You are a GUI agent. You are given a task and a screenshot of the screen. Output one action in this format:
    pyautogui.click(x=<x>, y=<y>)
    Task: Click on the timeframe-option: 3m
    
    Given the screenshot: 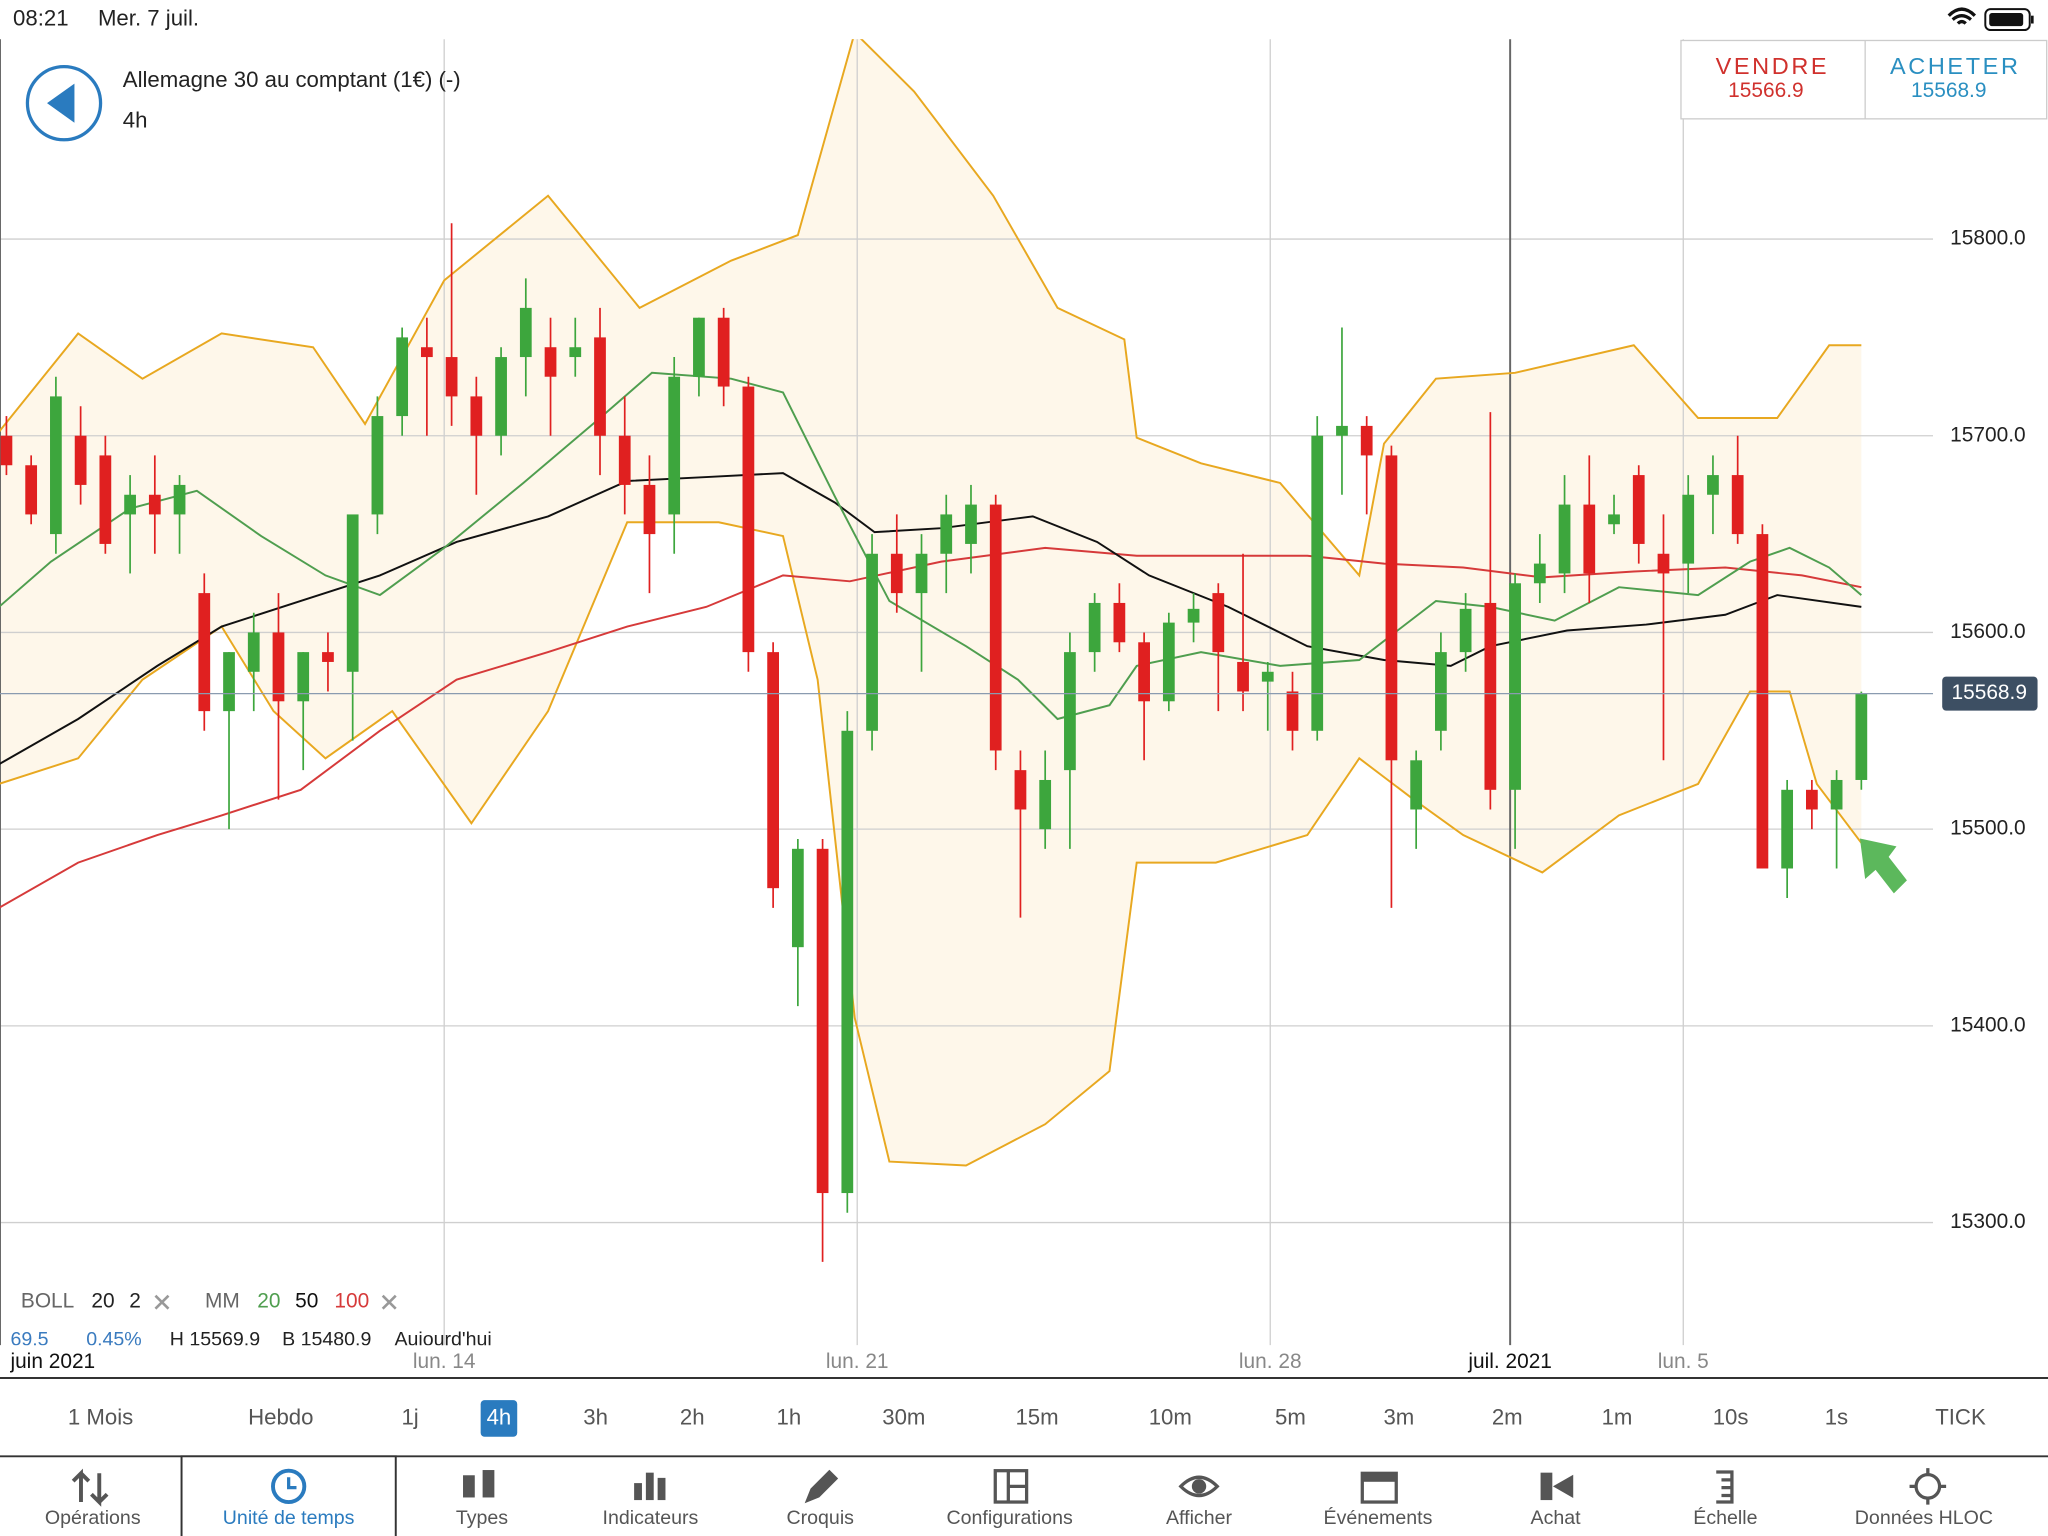 What is the action you would take?
    pyautogui.click(x=1398, y=1416)
    